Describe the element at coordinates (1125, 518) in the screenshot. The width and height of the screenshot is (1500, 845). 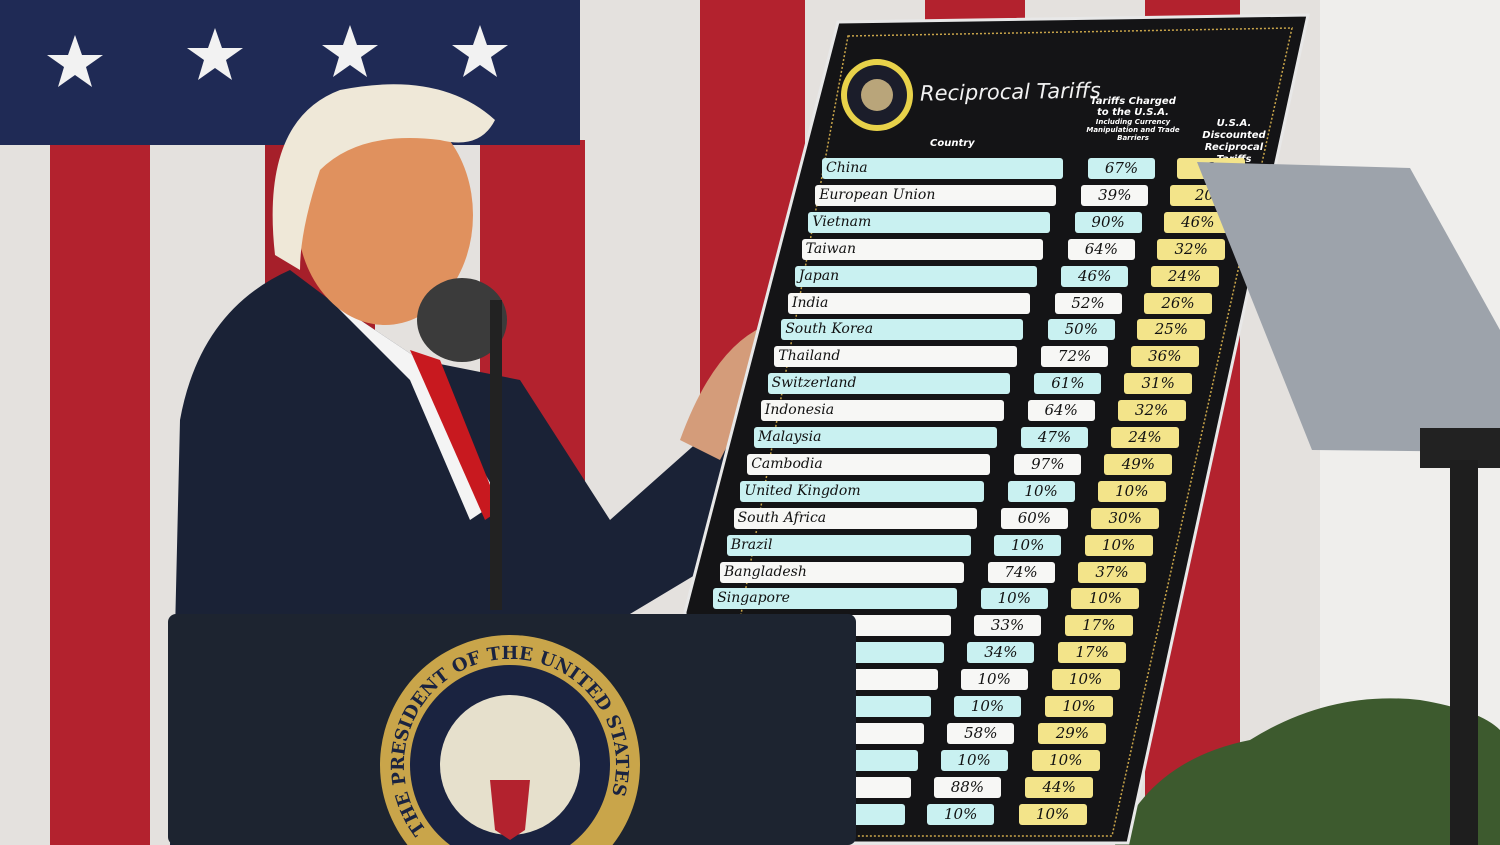
I see `discounted-cell: 30%` at that location.